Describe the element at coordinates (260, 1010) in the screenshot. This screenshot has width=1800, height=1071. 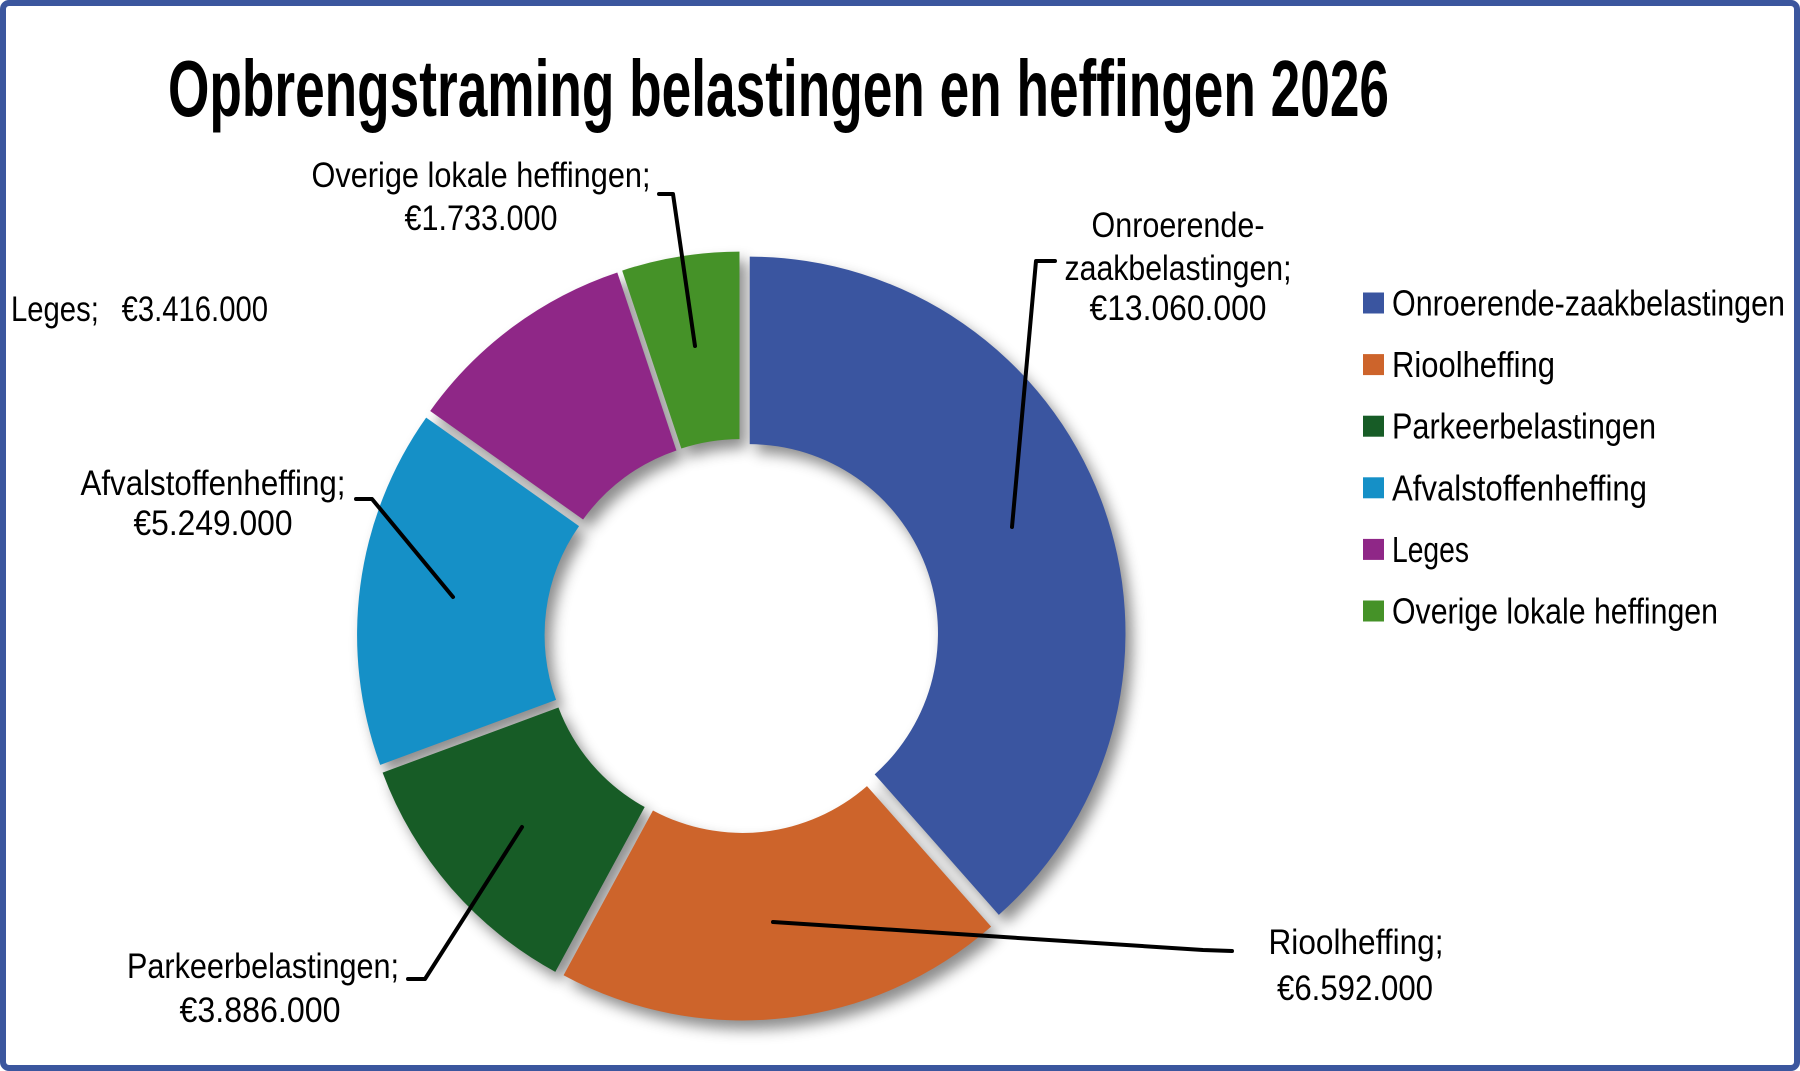
I see `svg-text: €3.886.000` at that location.